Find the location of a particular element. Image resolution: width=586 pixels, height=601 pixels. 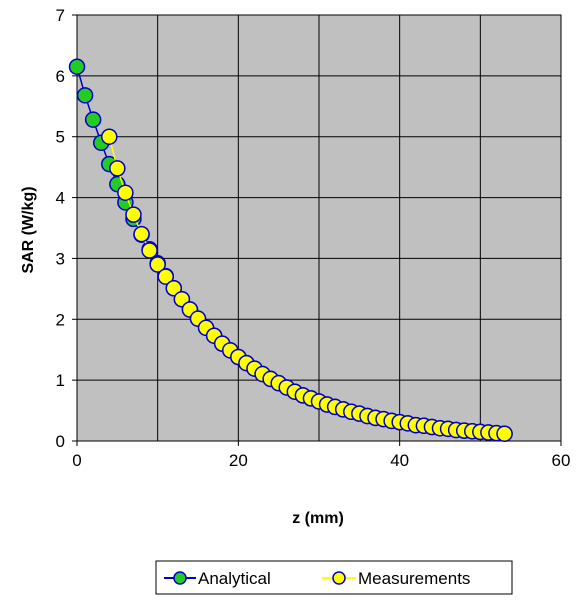

legend: Analytical Measurements is located at coordinates (334, 577).